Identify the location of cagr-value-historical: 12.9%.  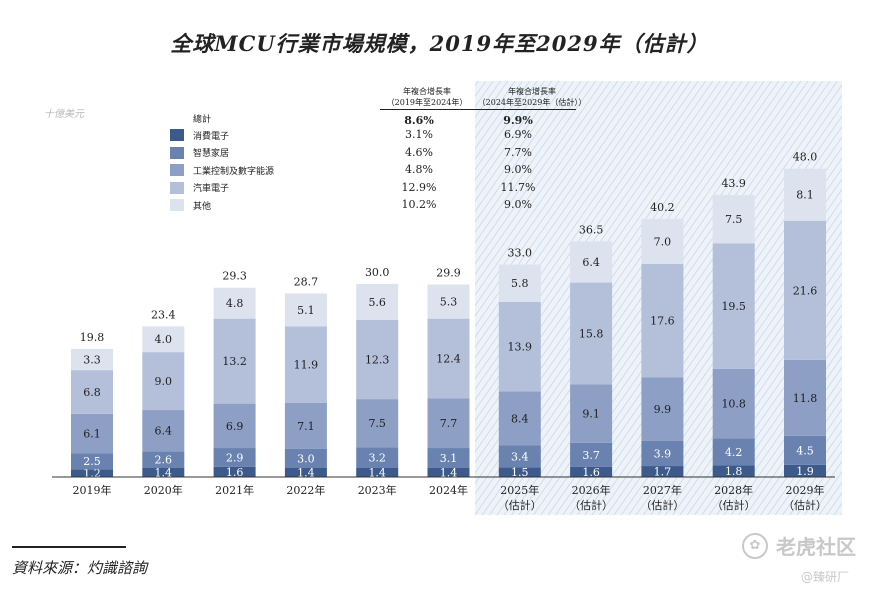
(419, 187).